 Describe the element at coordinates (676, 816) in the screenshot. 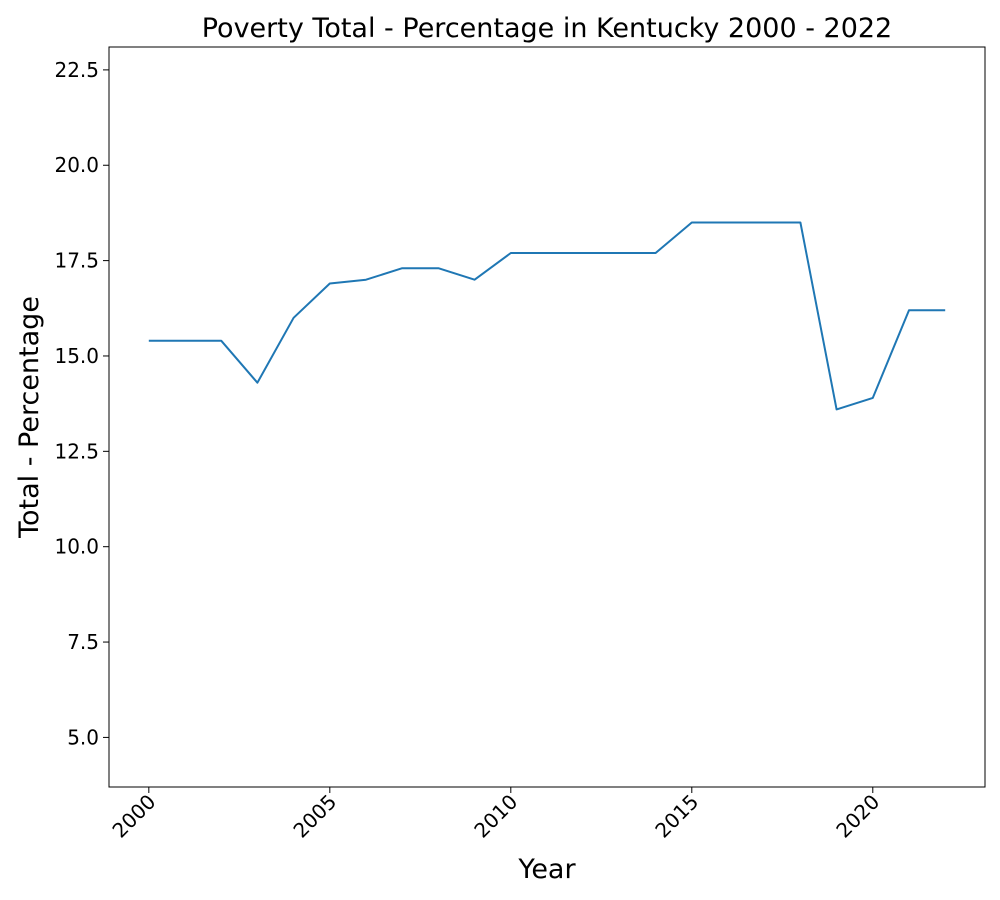

I see `x-tick-label: 2015` at that location.